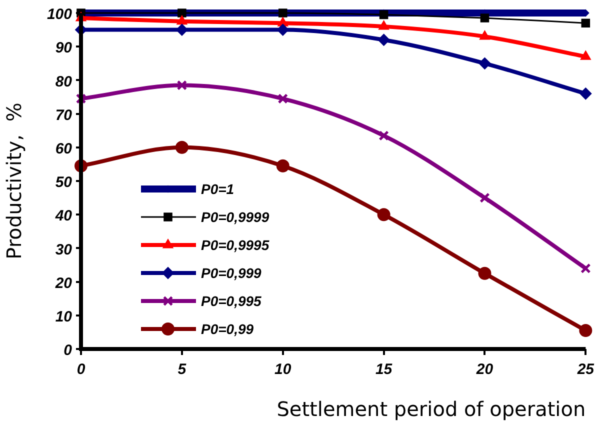 The image size is (600, 427). What do you see at coordinates (14, 181) in the screenshot?
I see `y-axis-title: Productivity, %` at bounding box center [14, 181].